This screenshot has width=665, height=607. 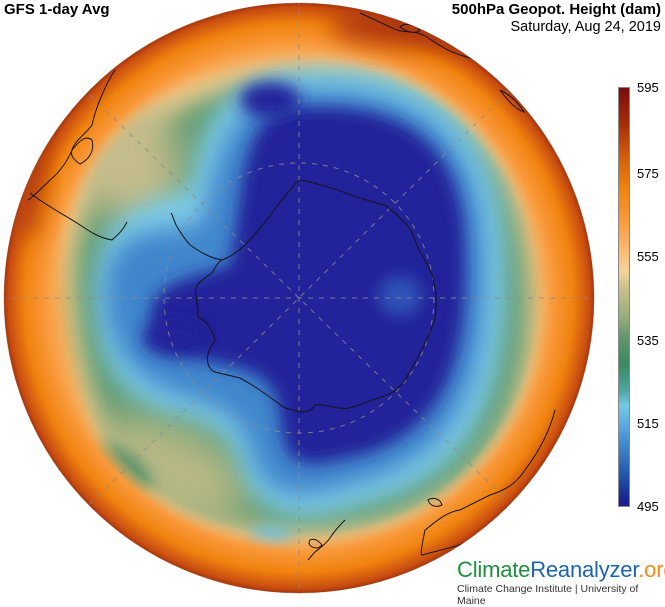 I want to click on colorbar-tick-535: 535, so click(x=648, y=340).